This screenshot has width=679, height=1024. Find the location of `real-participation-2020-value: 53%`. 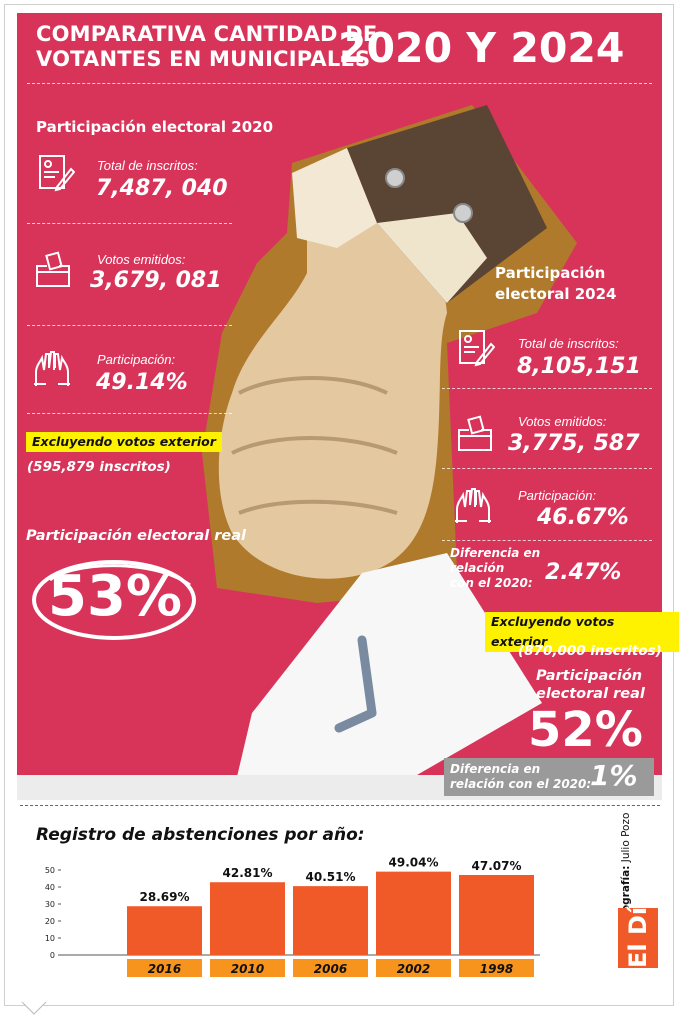

real-participation-2020-value: 53% is located at coordinates (115, 596).